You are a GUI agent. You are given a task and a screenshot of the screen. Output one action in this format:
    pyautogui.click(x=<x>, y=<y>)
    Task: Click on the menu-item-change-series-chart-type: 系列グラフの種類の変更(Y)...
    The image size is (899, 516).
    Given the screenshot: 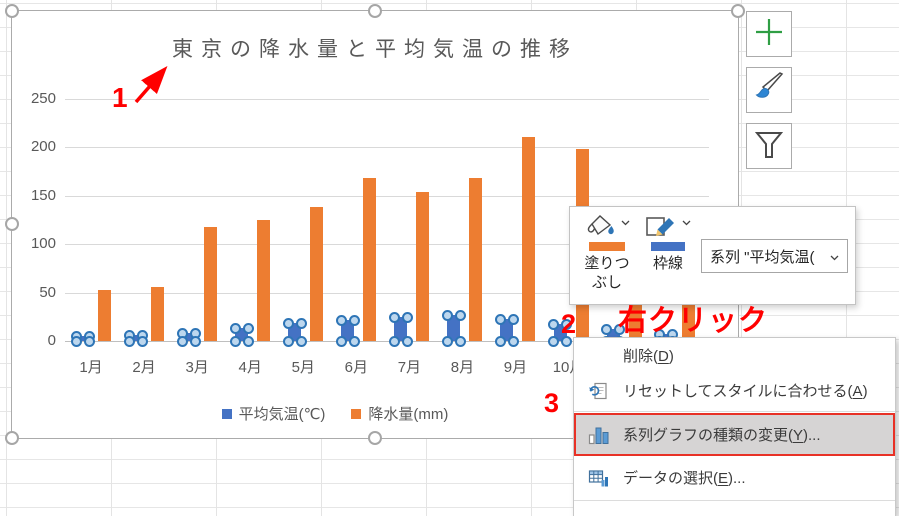 What is the action you would take?
    pyautogui.click(x=734, y=434)
    